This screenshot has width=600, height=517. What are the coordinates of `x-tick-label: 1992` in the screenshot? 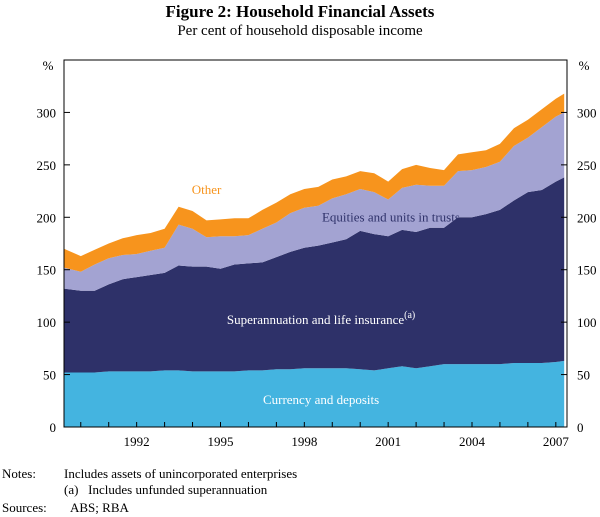 It's located at (137, 441).